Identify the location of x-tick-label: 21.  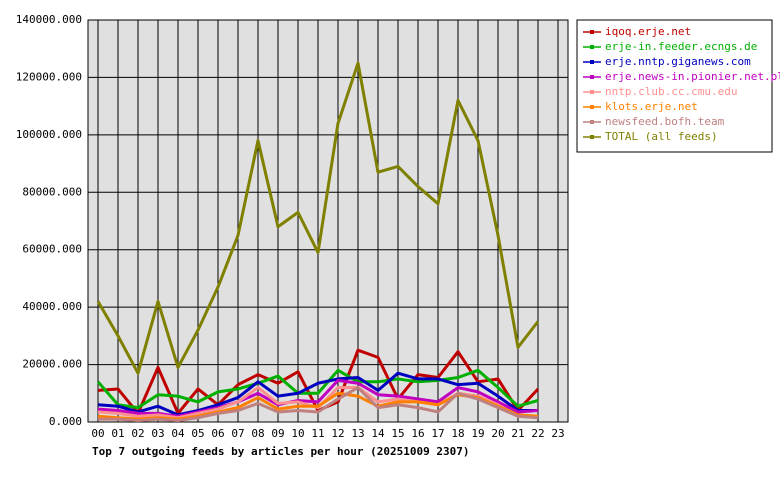
(517, 433).